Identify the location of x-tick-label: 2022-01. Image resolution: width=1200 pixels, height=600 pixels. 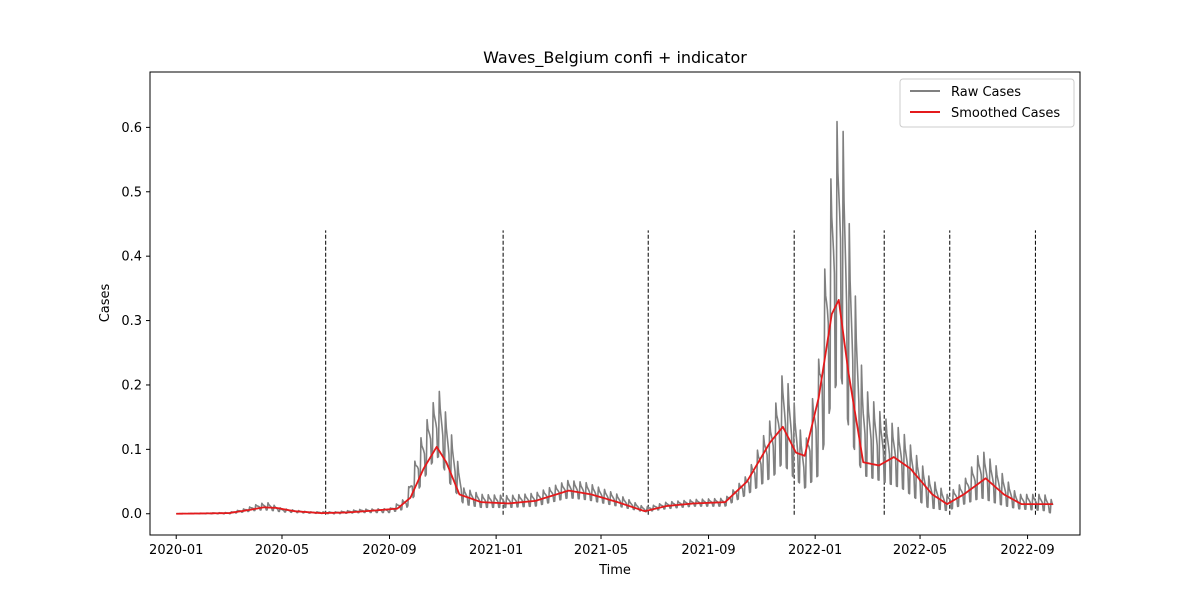
(815, 550).